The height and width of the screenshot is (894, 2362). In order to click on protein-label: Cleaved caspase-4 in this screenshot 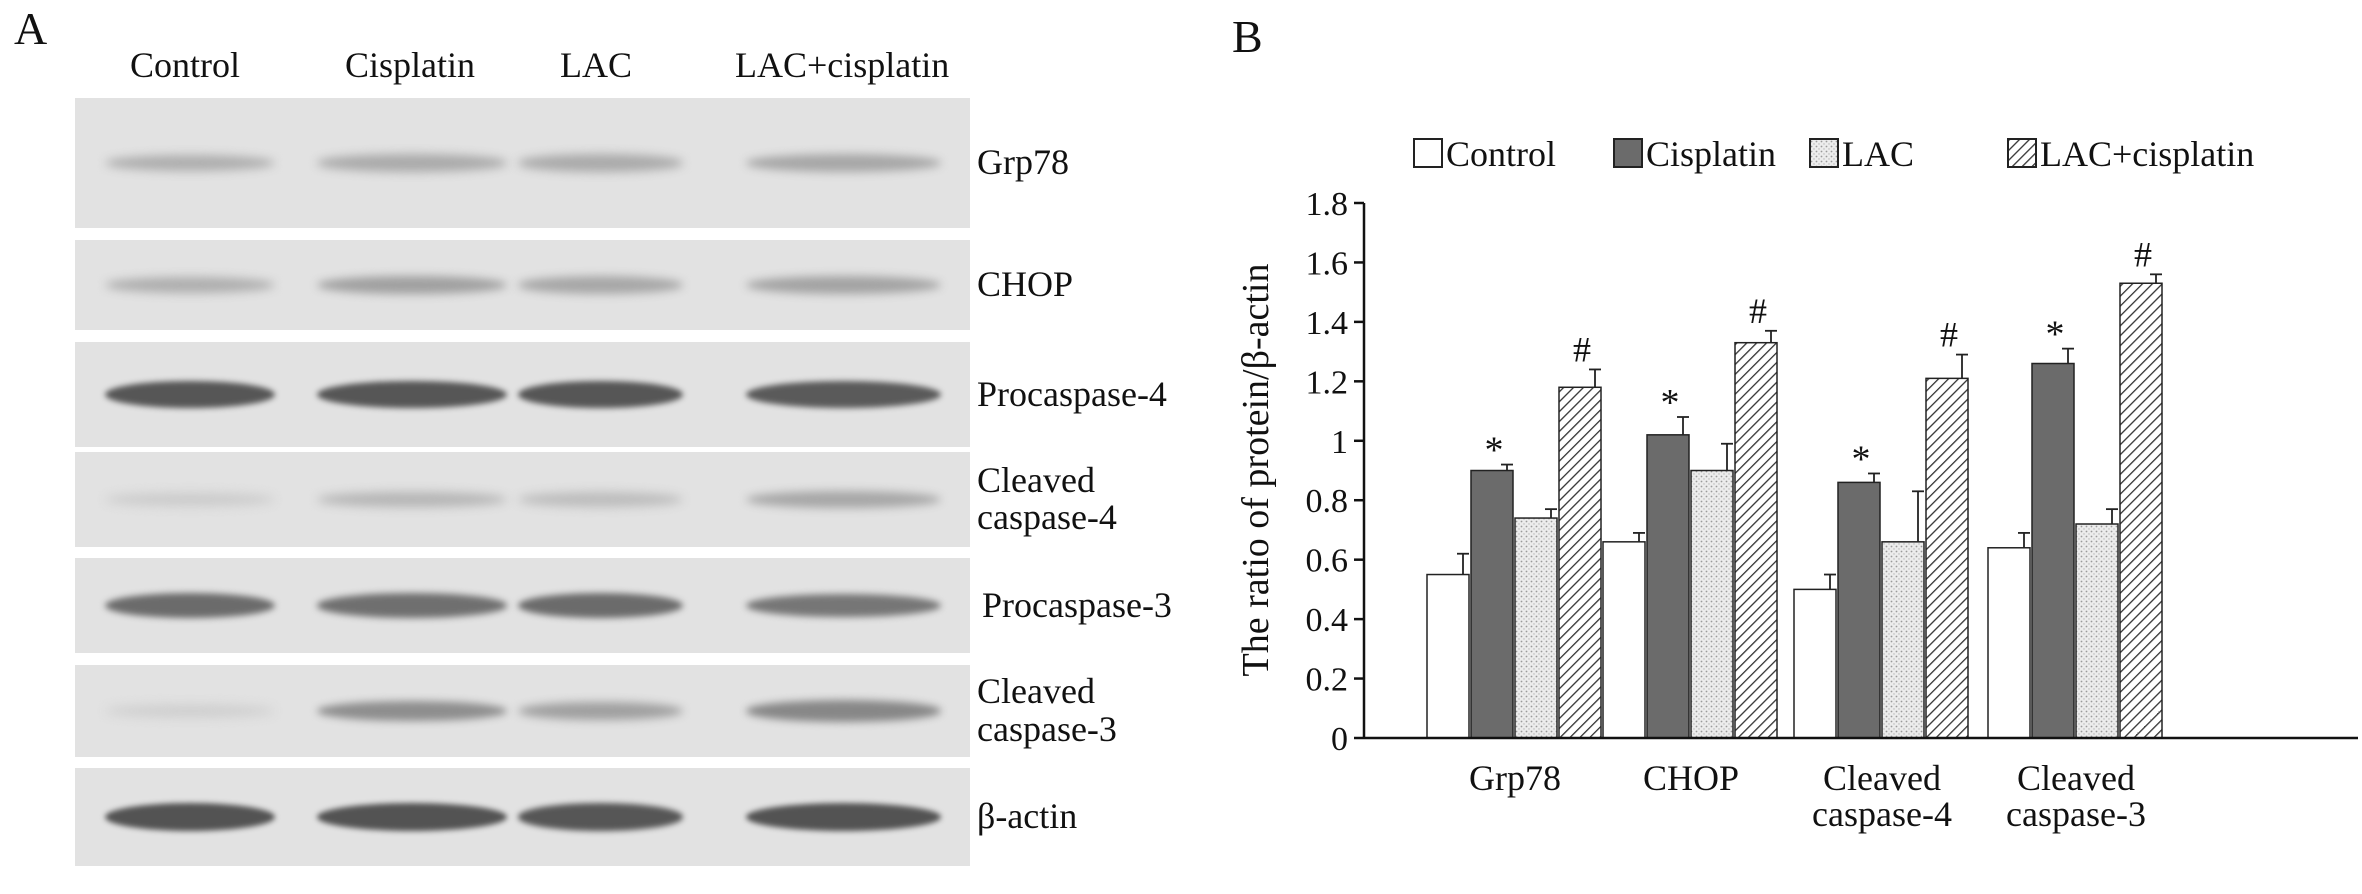, I will do `click(1047, 499)`.